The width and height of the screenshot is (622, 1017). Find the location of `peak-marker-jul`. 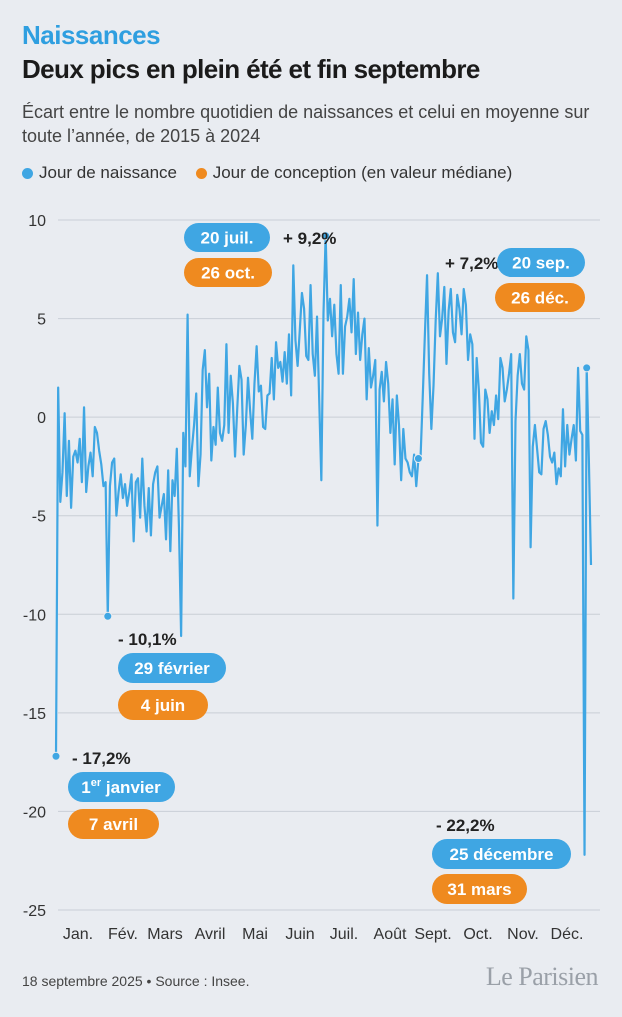

peak-marker-jul is located at coordinates (326, 236).